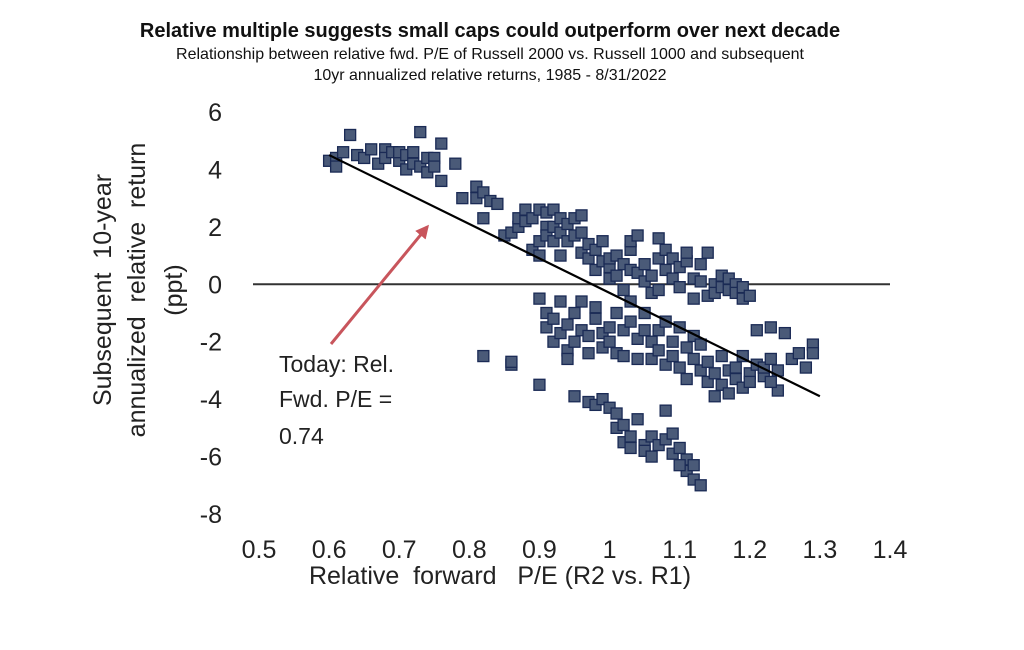 The height and width of the screenshot is (650, 1024). I want to click on annotation-line-2: Fwd. P/E =, so click(335, 399).